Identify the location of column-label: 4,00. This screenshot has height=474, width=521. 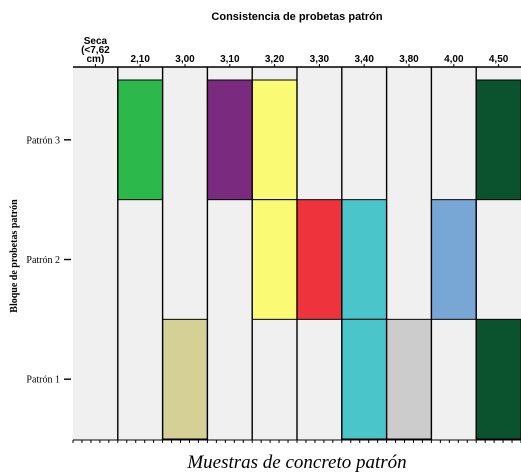
(454, 59).